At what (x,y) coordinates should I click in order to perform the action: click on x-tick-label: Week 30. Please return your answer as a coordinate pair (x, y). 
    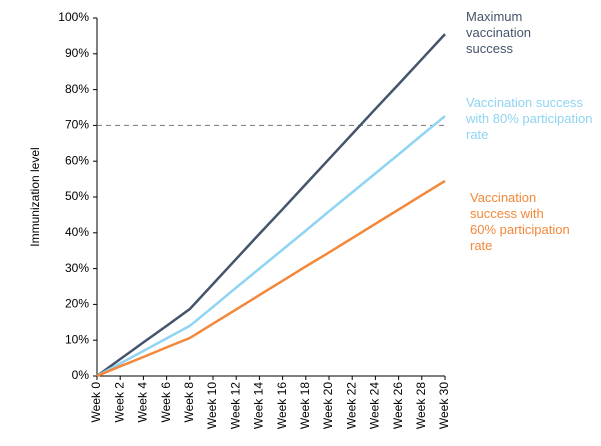
    Looking at the image, I should click on (444, 405).